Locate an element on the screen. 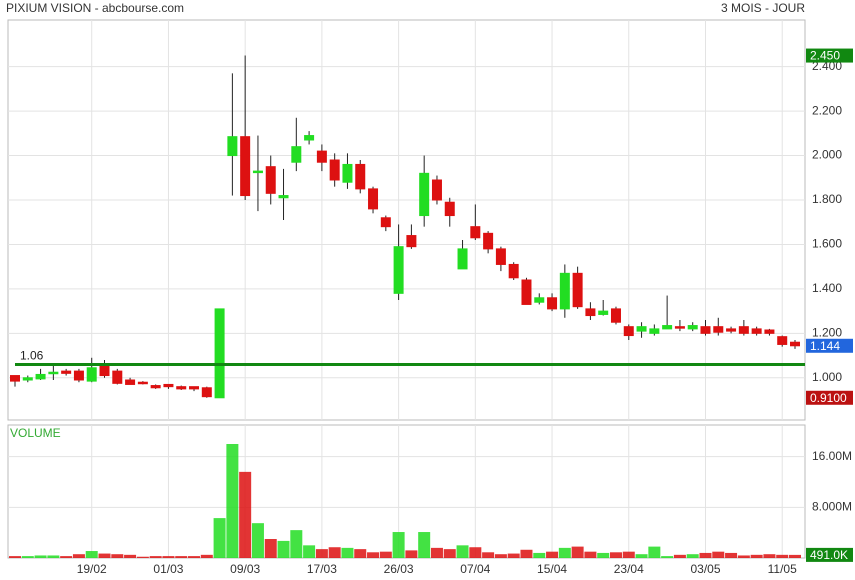 This screenshot has height=580, width=855. x-tick-label: 15/04 is located at coordinates (552, 569).